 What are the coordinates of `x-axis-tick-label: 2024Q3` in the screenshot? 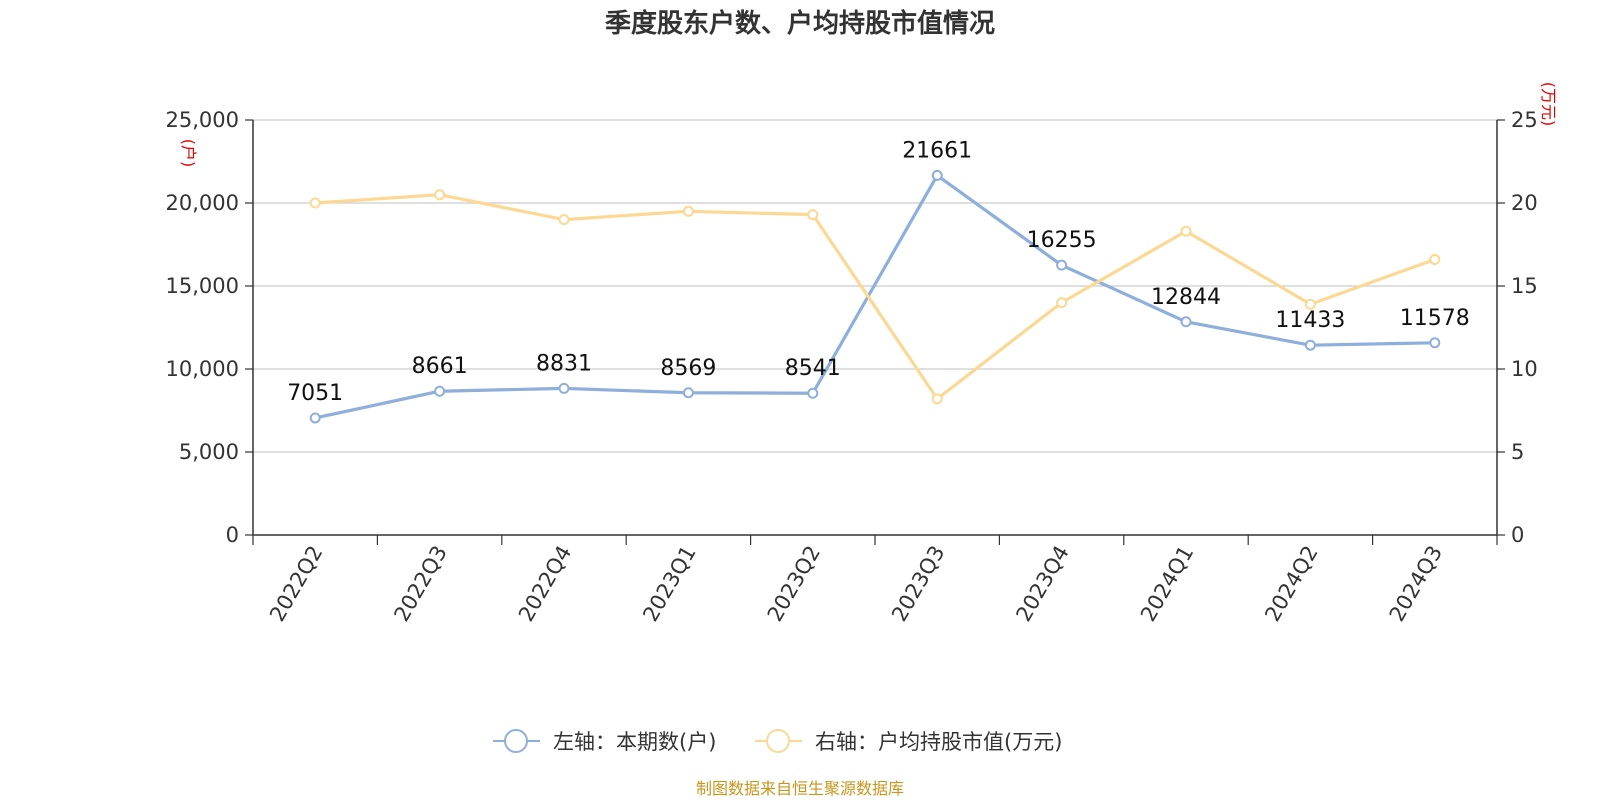 It's located at (1416, 584).